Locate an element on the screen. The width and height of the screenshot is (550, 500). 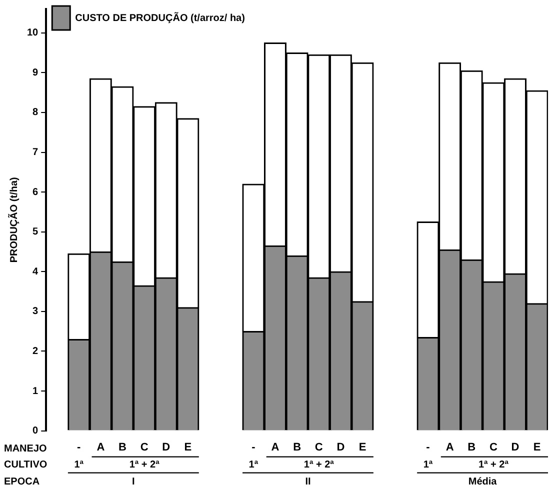
y-tick-label: 6 is located at coordinates (35, 192).